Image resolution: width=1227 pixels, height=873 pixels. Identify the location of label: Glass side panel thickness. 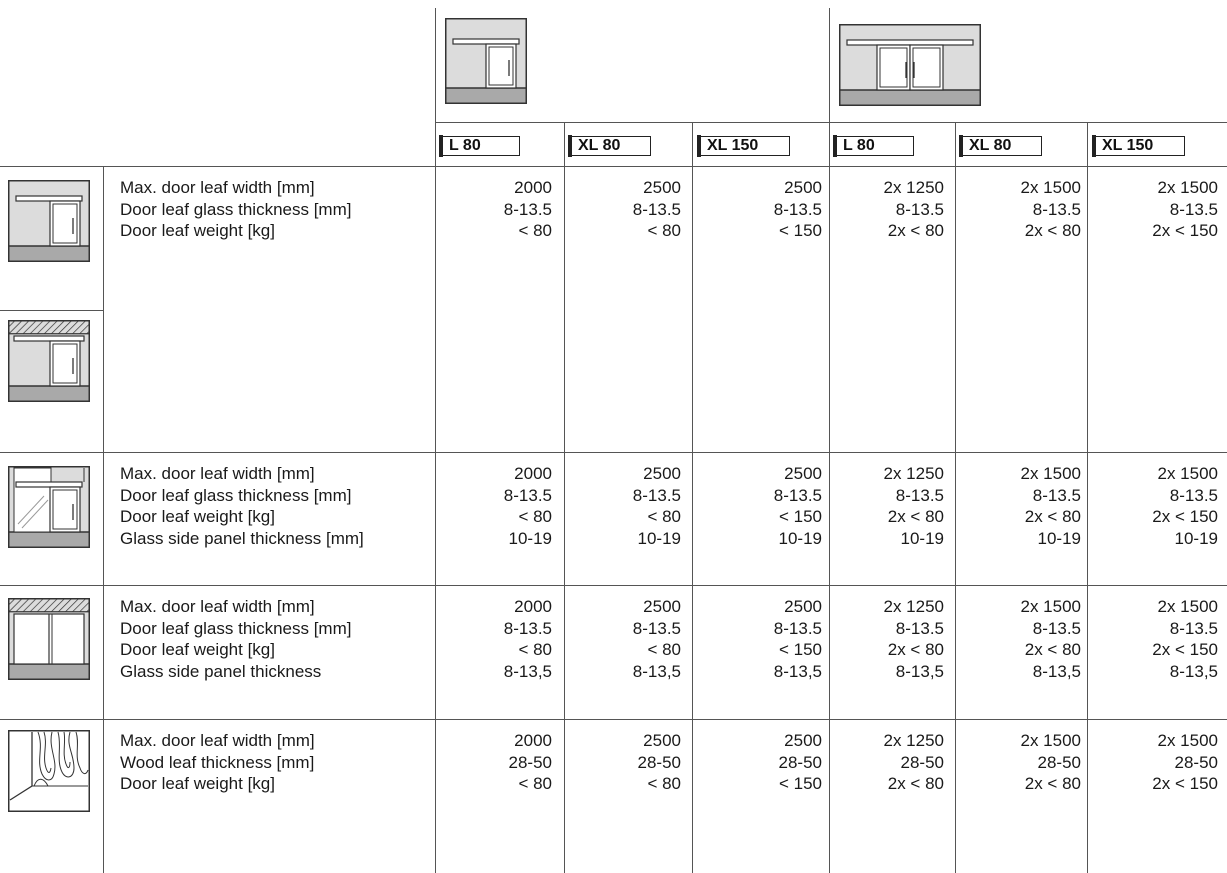
(221, 671).